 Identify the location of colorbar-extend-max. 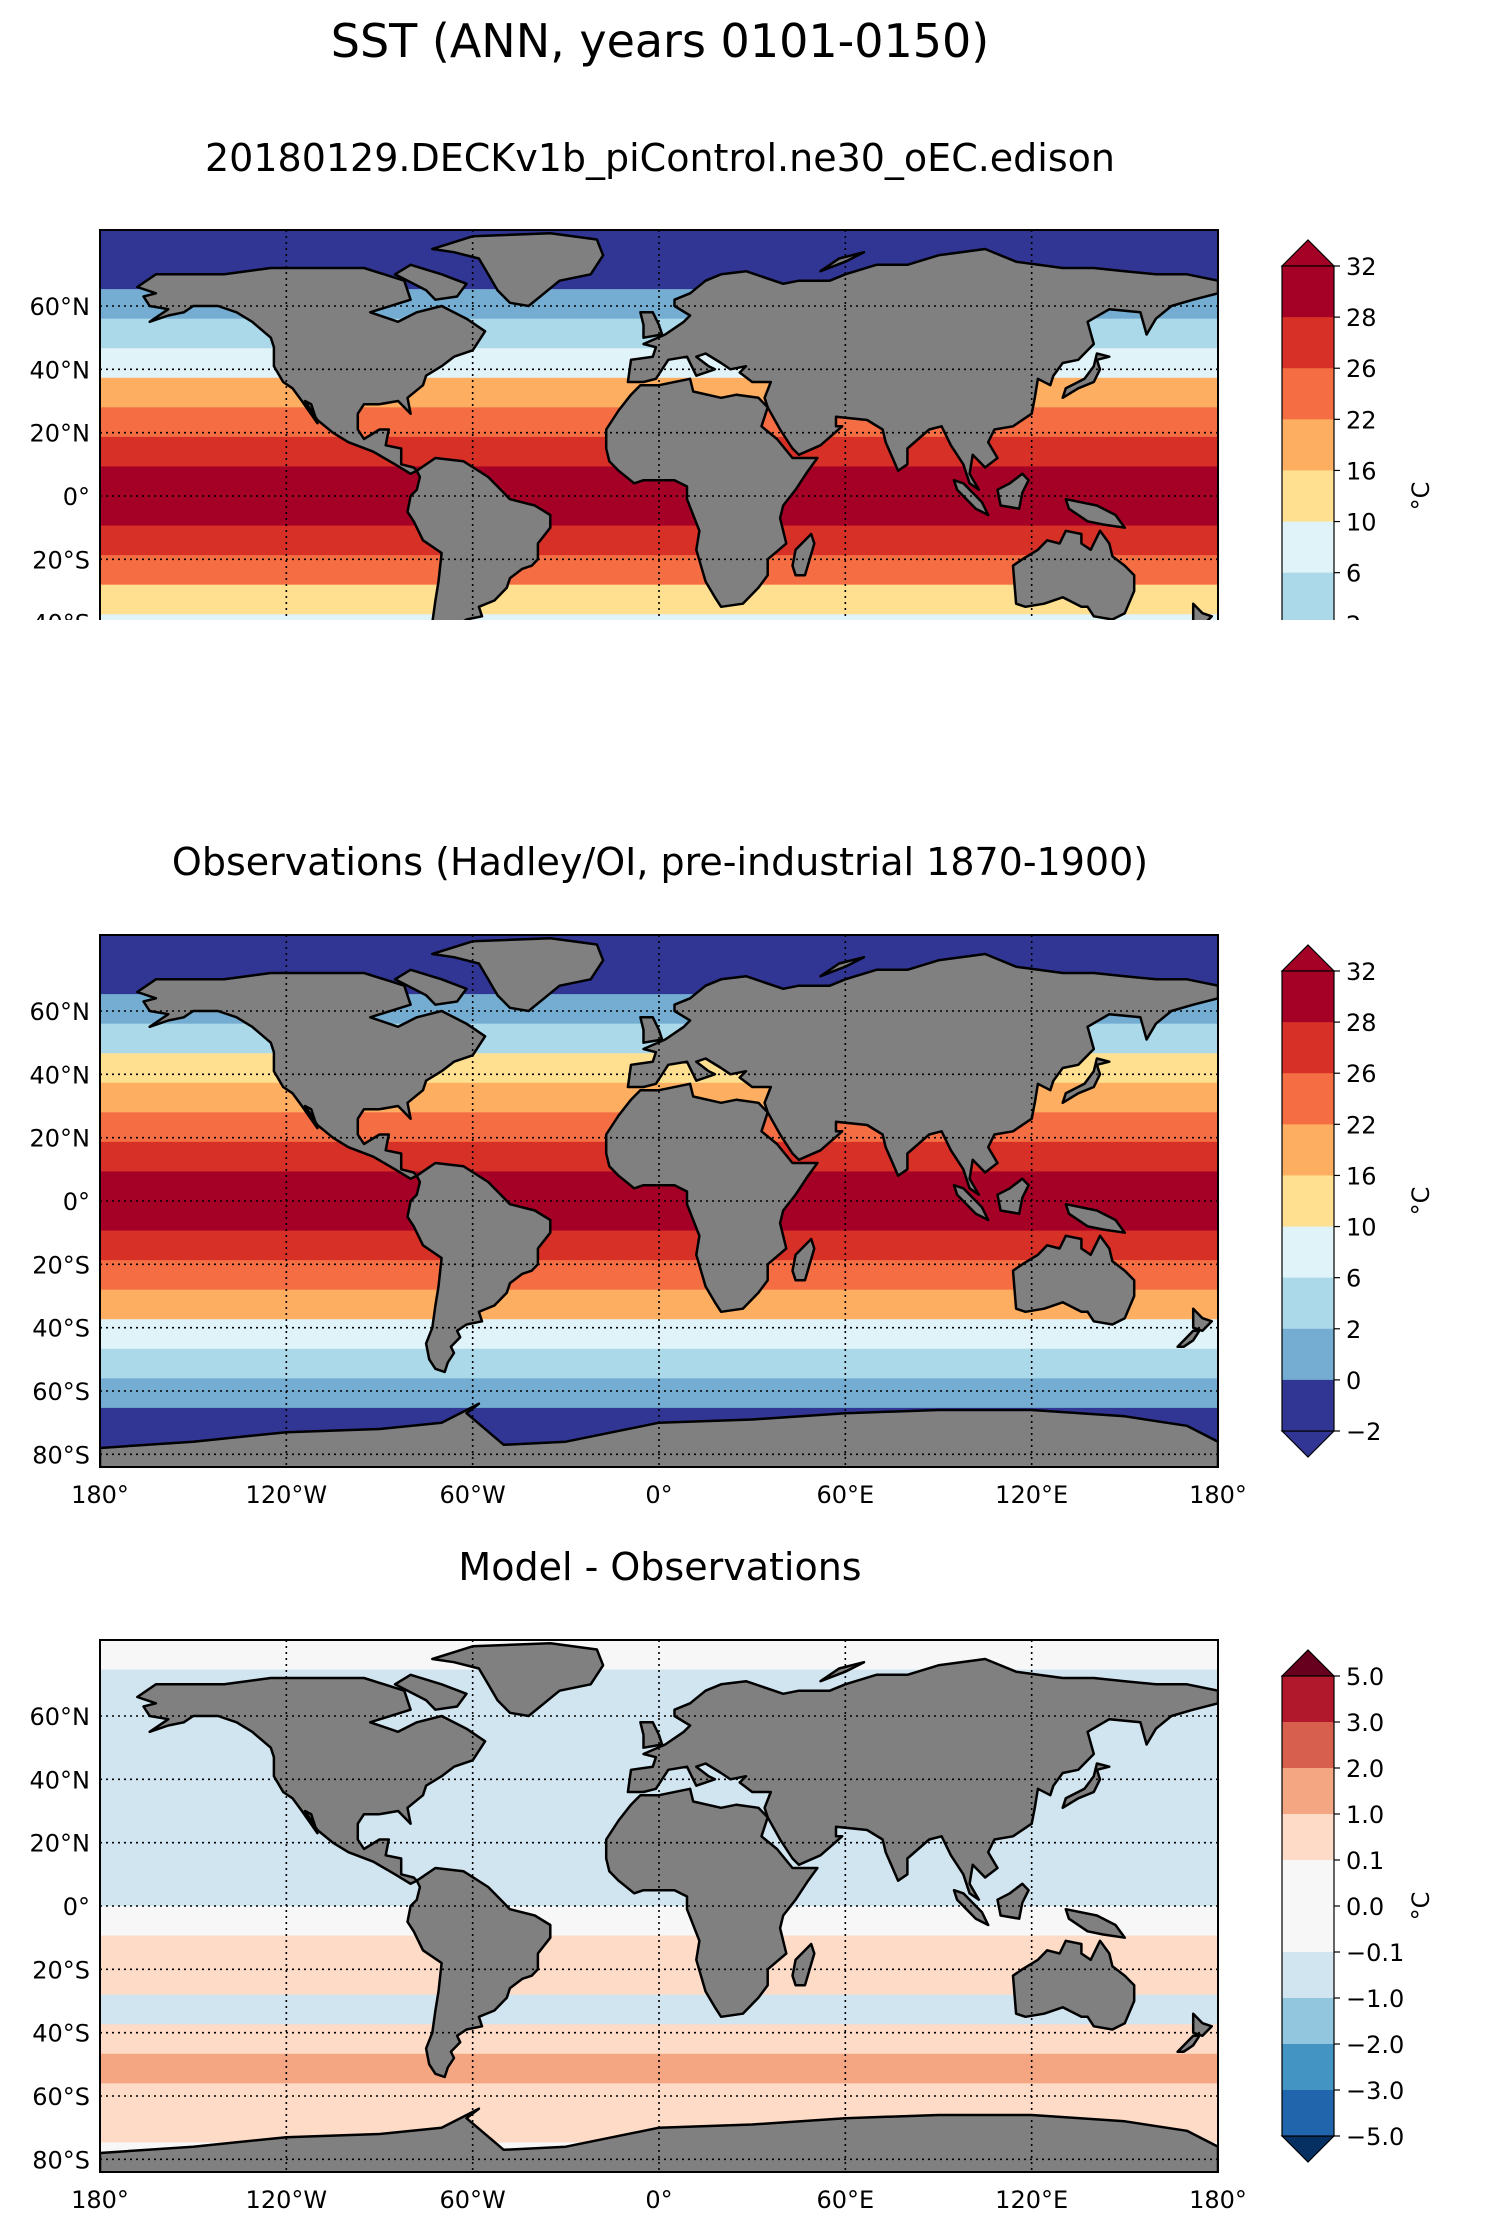
(1308, 1663).